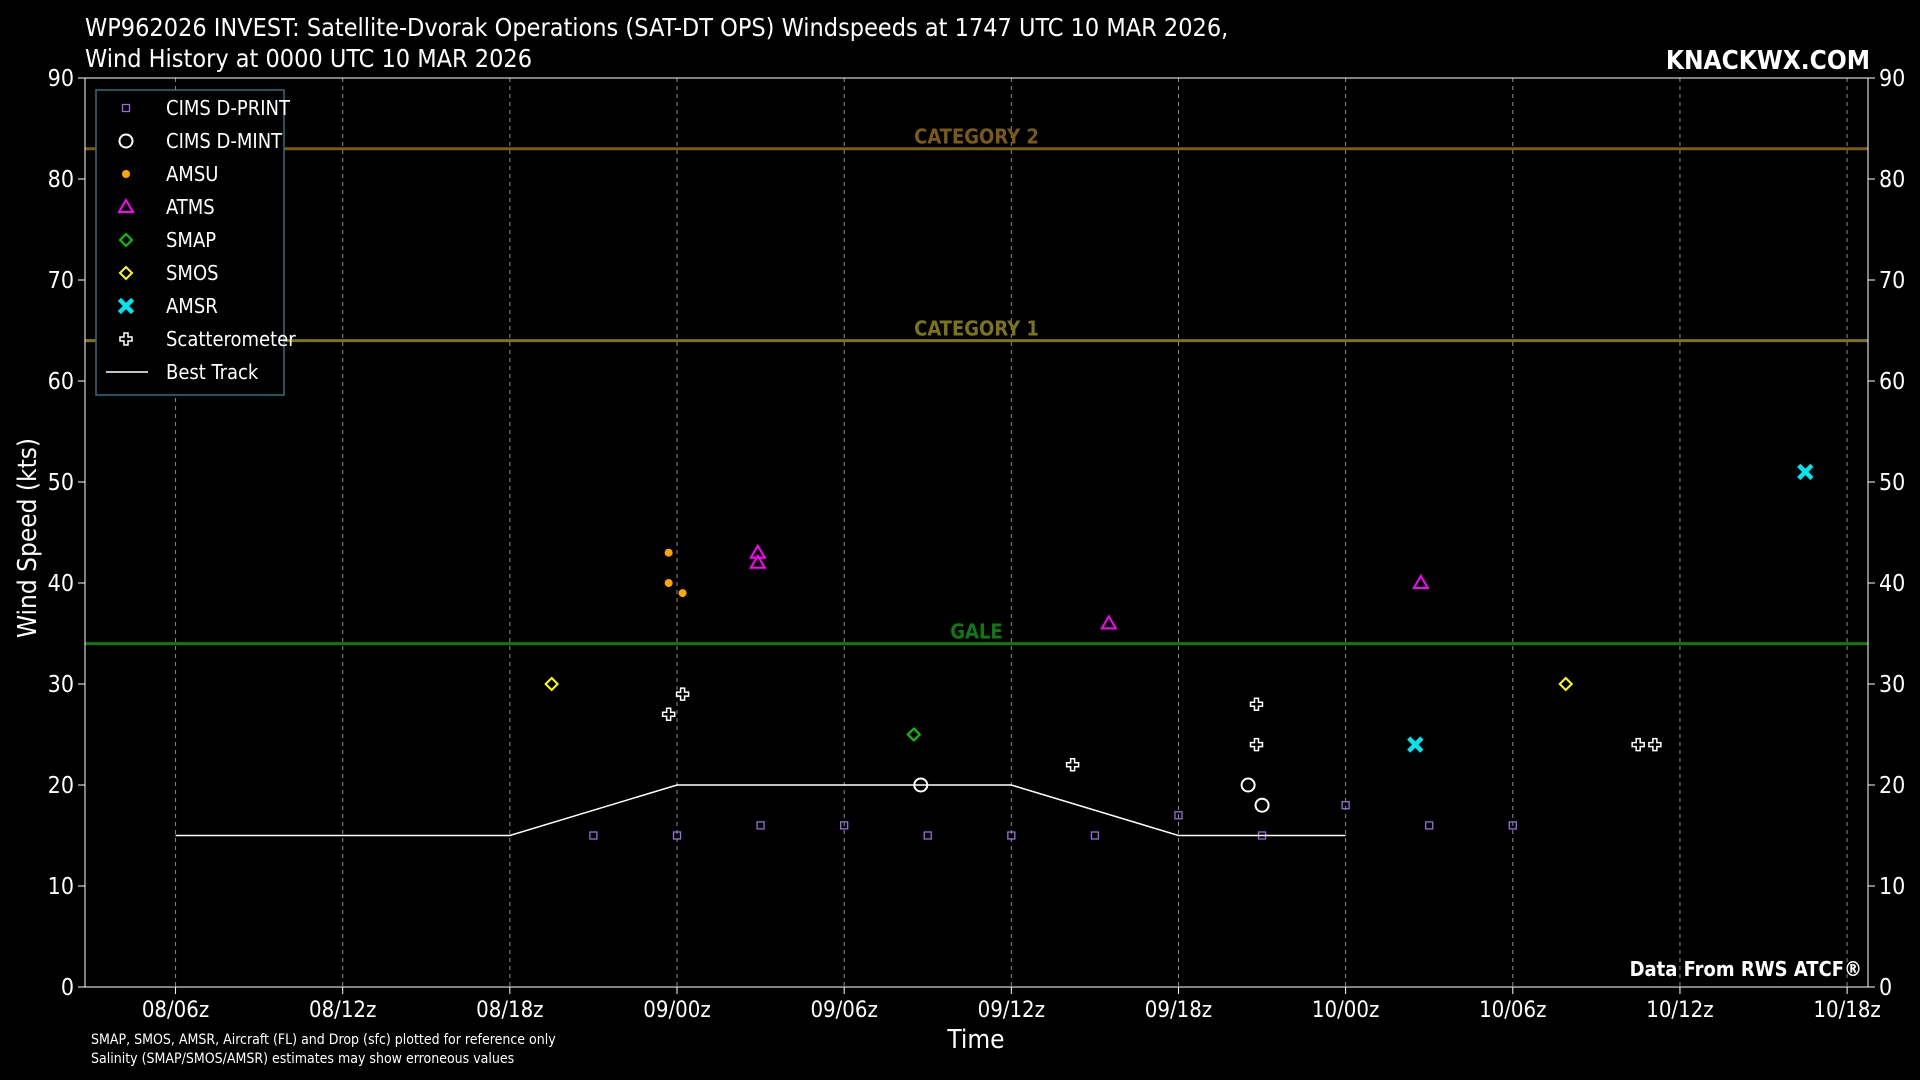 This screenshot has width=1920, height=1080. I want to click on x-tick-label: 09/06z, so click(843, 1010).